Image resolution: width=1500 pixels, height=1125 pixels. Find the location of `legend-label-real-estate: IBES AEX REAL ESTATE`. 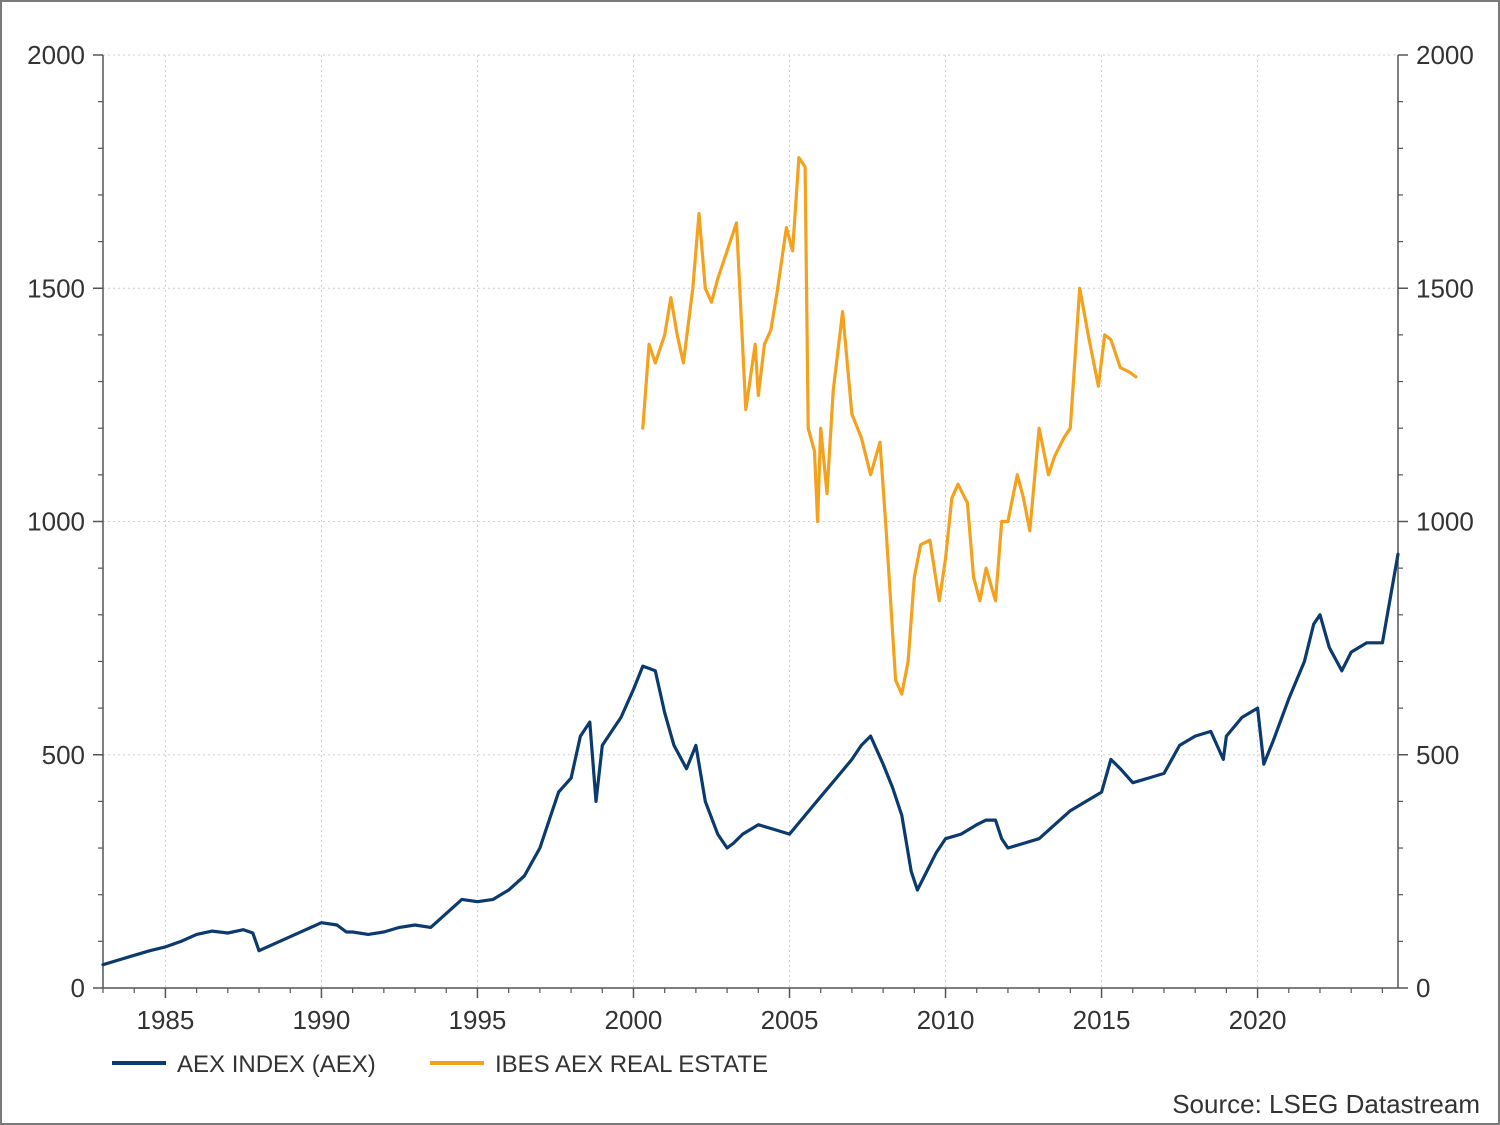

legend-label-real-estate: IBES AEX REAL ESTATE is located at coordinates (631, 1064).